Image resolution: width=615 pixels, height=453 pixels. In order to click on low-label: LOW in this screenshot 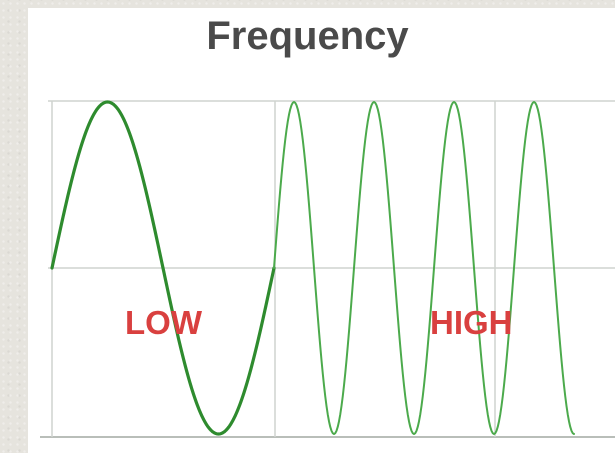, I will do `click(164, 322)`.